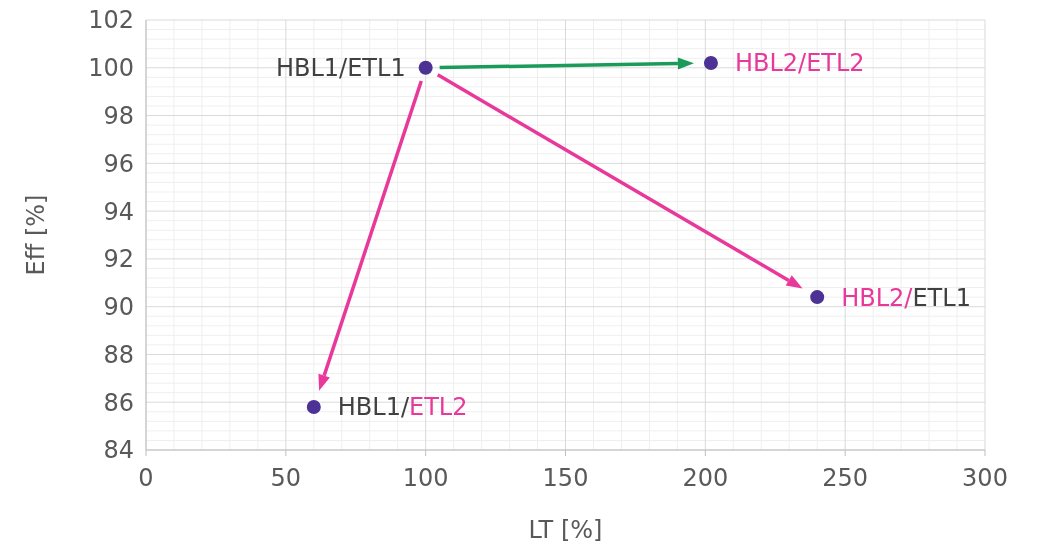 The height and width of the screenshot is (549, 1040). I want to click on annotation: HBL1/ETL1, so click(340, 68).